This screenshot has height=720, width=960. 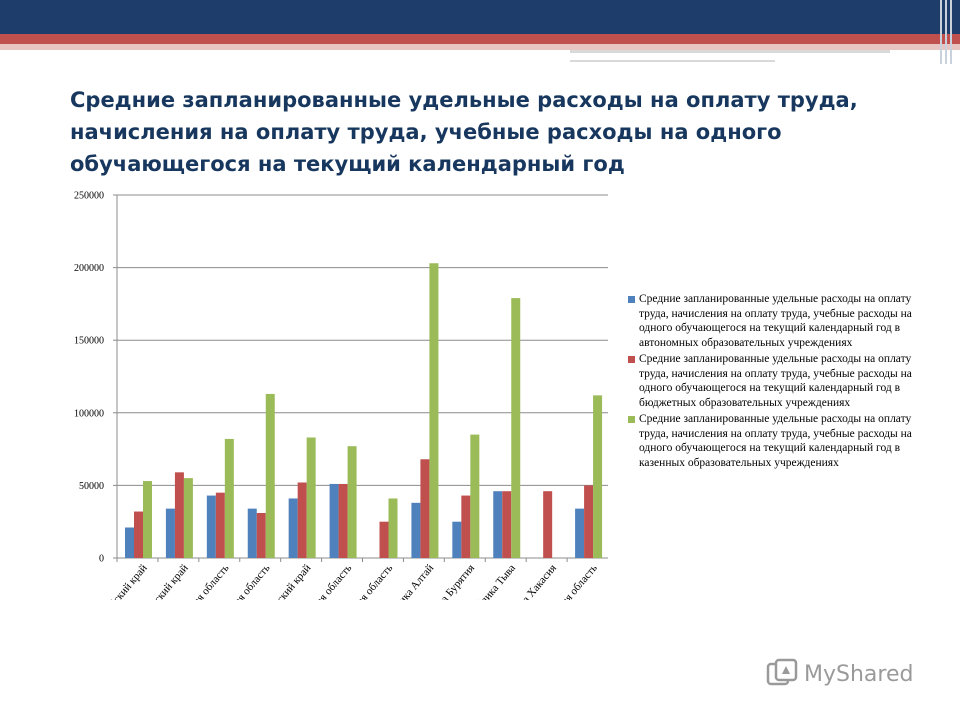 What do you see at coordinates (672, 61) in the screenshot?
I see `header-rule-short` at bounding box center [672, 61].